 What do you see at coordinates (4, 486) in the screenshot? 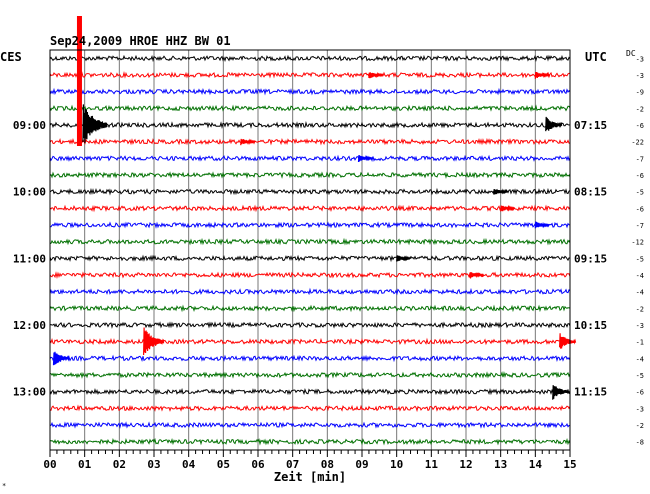
I see `footnote: *` at bounding box center [4, 486].